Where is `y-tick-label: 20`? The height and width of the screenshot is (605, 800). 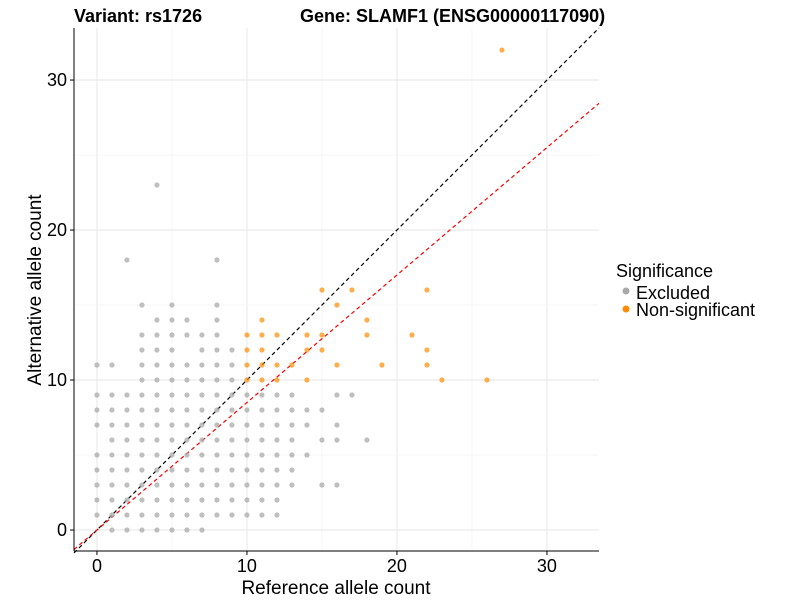
y-tick-label: 20 is located at coordinates (57, 230).